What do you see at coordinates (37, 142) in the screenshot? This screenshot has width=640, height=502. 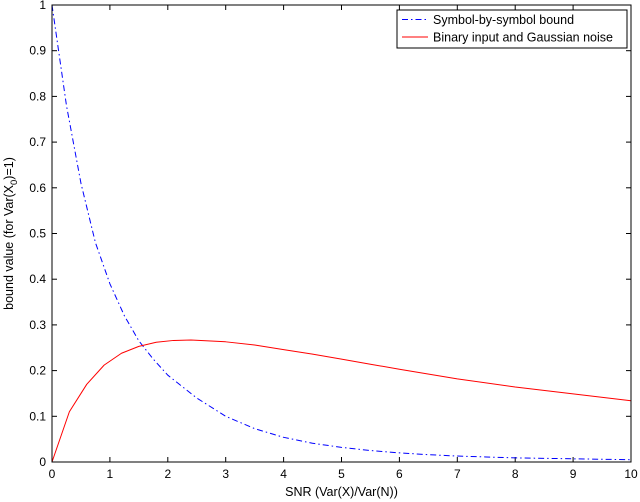 I see `y-tick-label: 0.7` at bounding box center [37, 142].